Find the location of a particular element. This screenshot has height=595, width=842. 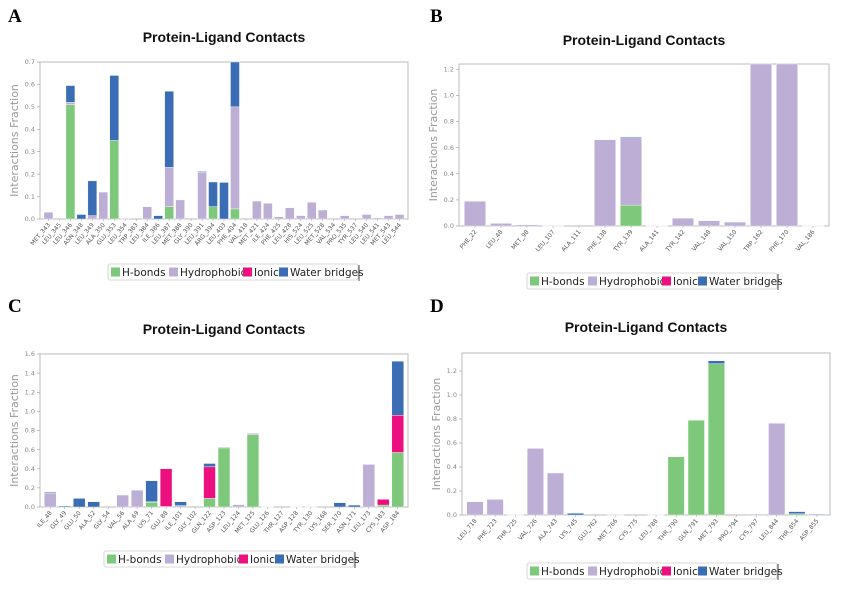

y-tick-label: 0.6 is located at coordinates (30, 85).